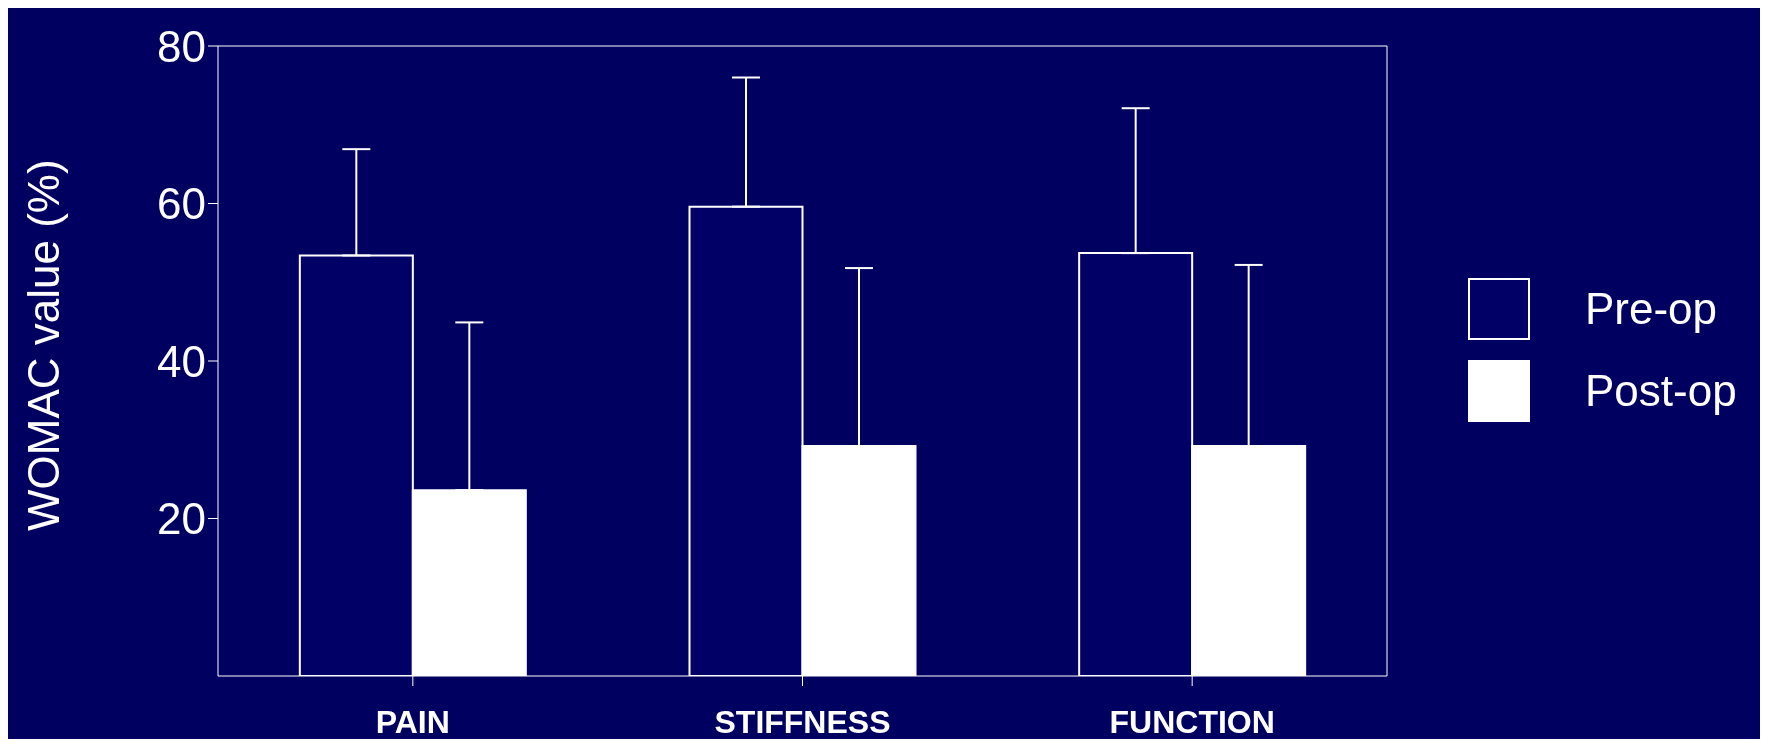 This screenshot has width=1768, height=747. What do you see at coordinates (181, 519) in the screenshot?
I see `y-tick-label: 20` at bounding box center [181, 519].